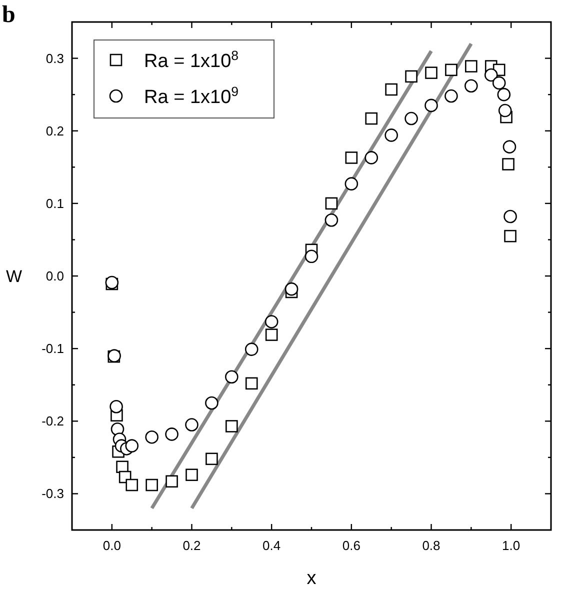  What do you see at coordinates (431, 545) in the screenshot?
I see `x-tick-label: 0.8` at bounding box center [431, 545].